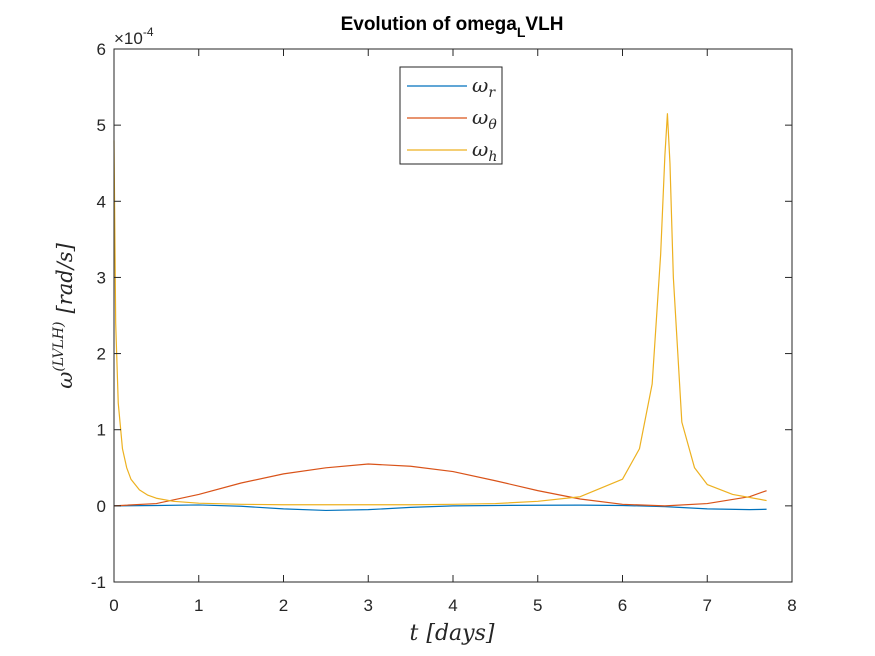  What do you see at coordinates (460, 633) in the screenshot?
I see `x-axis-label-unit: [days]` at bounding box center [460, 633].